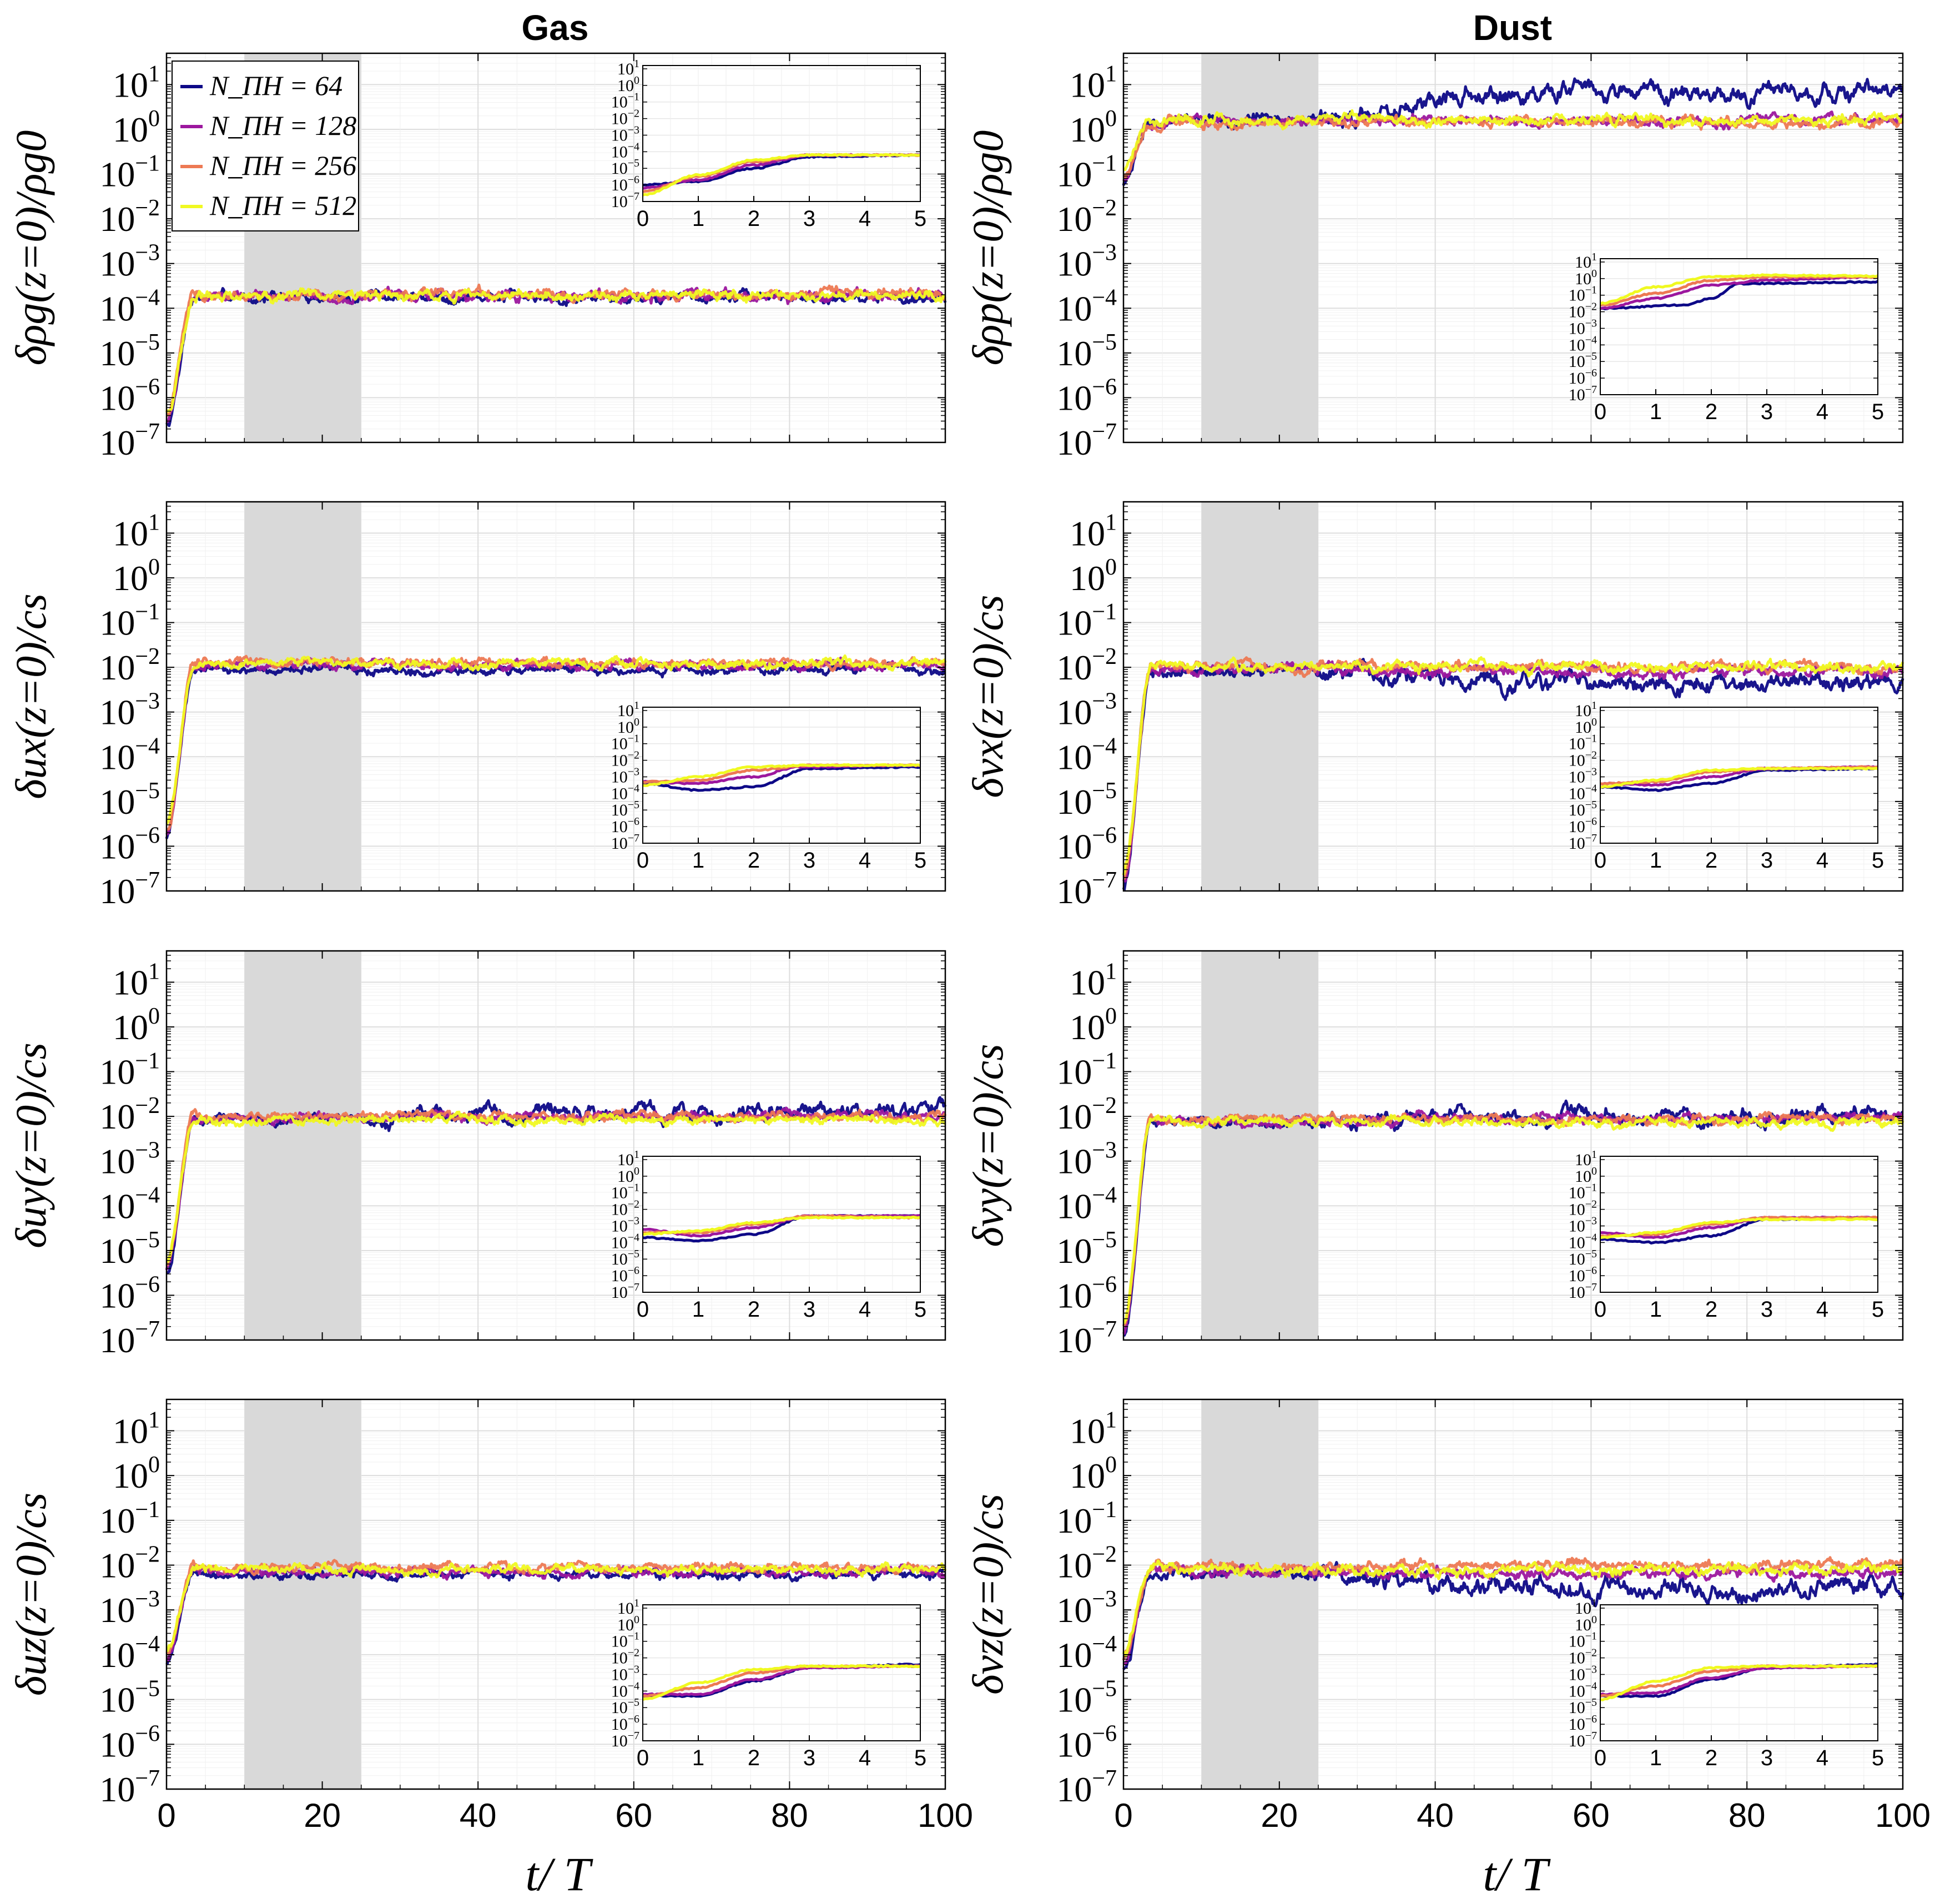 The image size is (1935, 1904). What do you see at coordinates (946, 1815) in the screenshot?
I see `x-tick-label: 100` at bounding box center [946, 1815].